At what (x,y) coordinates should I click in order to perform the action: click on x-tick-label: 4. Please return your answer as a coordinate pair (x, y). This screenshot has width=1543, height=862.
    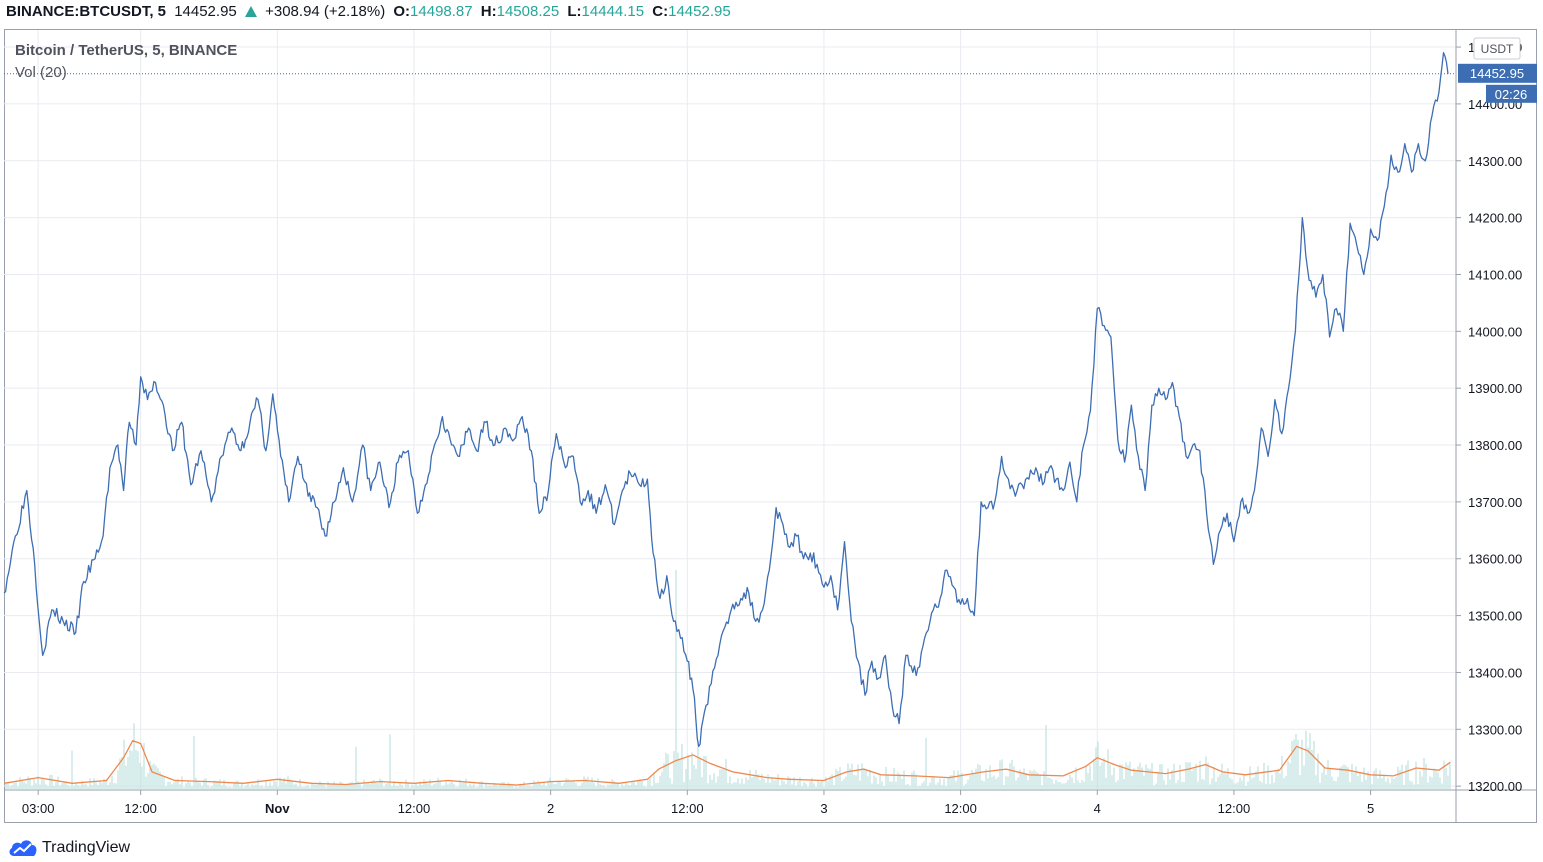
    Looking at the image, I should click on (1097, 808).